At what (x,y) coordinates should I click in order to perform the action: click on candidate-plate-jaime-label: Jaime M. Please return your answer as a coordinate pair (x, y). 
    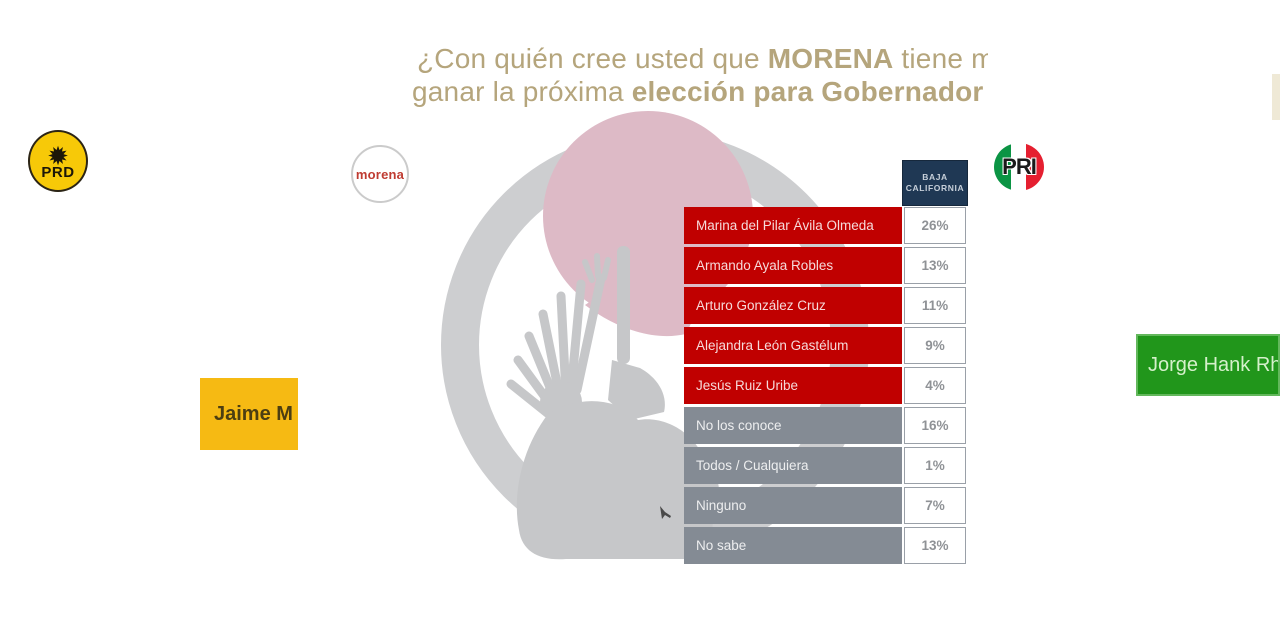
    Looking at the image, I should click on (253, 413).